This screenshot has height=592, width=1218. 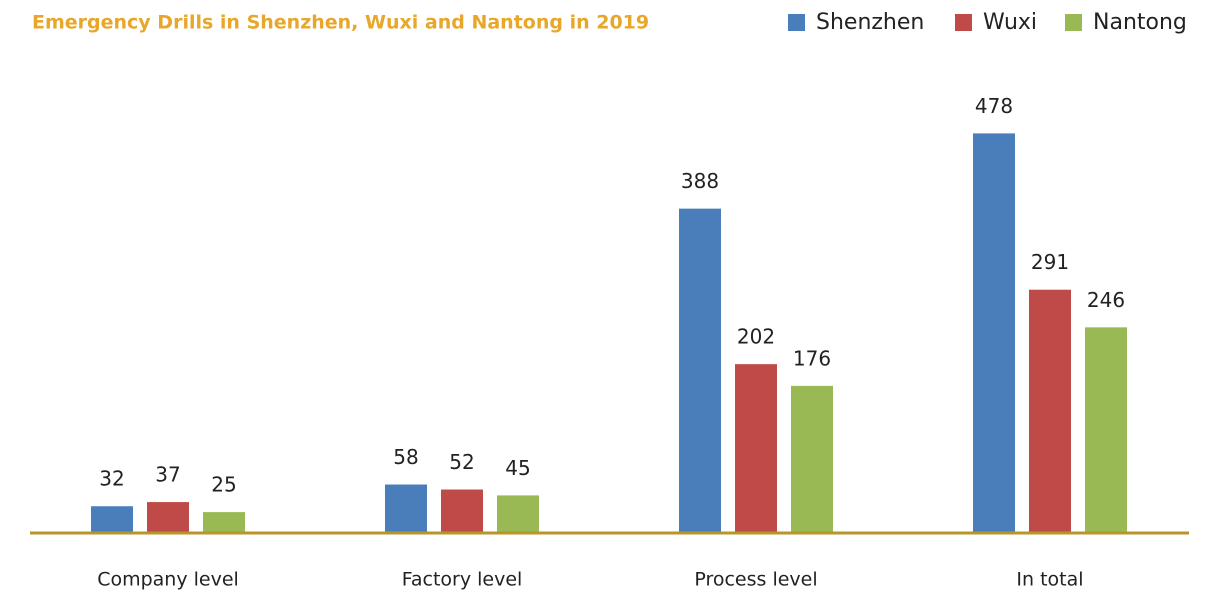 I want to click on data-label: 388, so click(x=700, y=181).